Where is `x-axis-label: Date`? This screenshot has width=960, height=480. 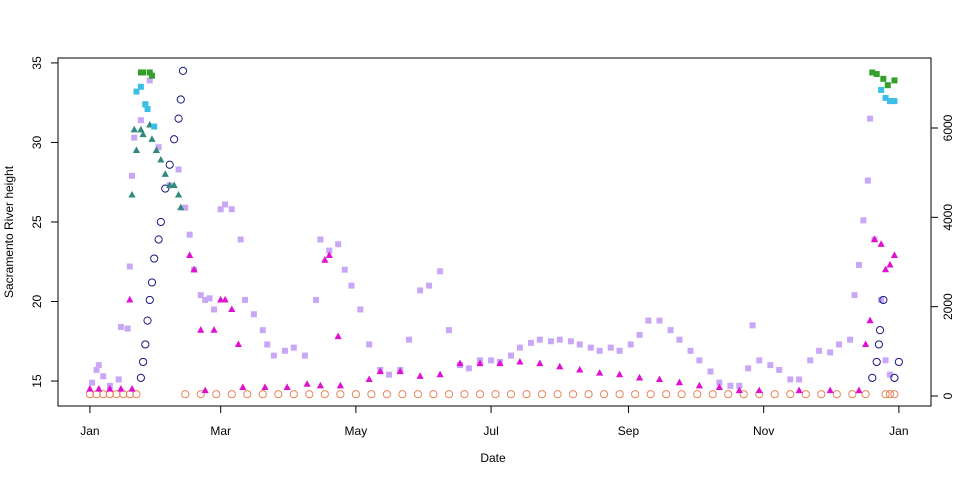 x-axis-label: Date is located at coordinates (493, 458).